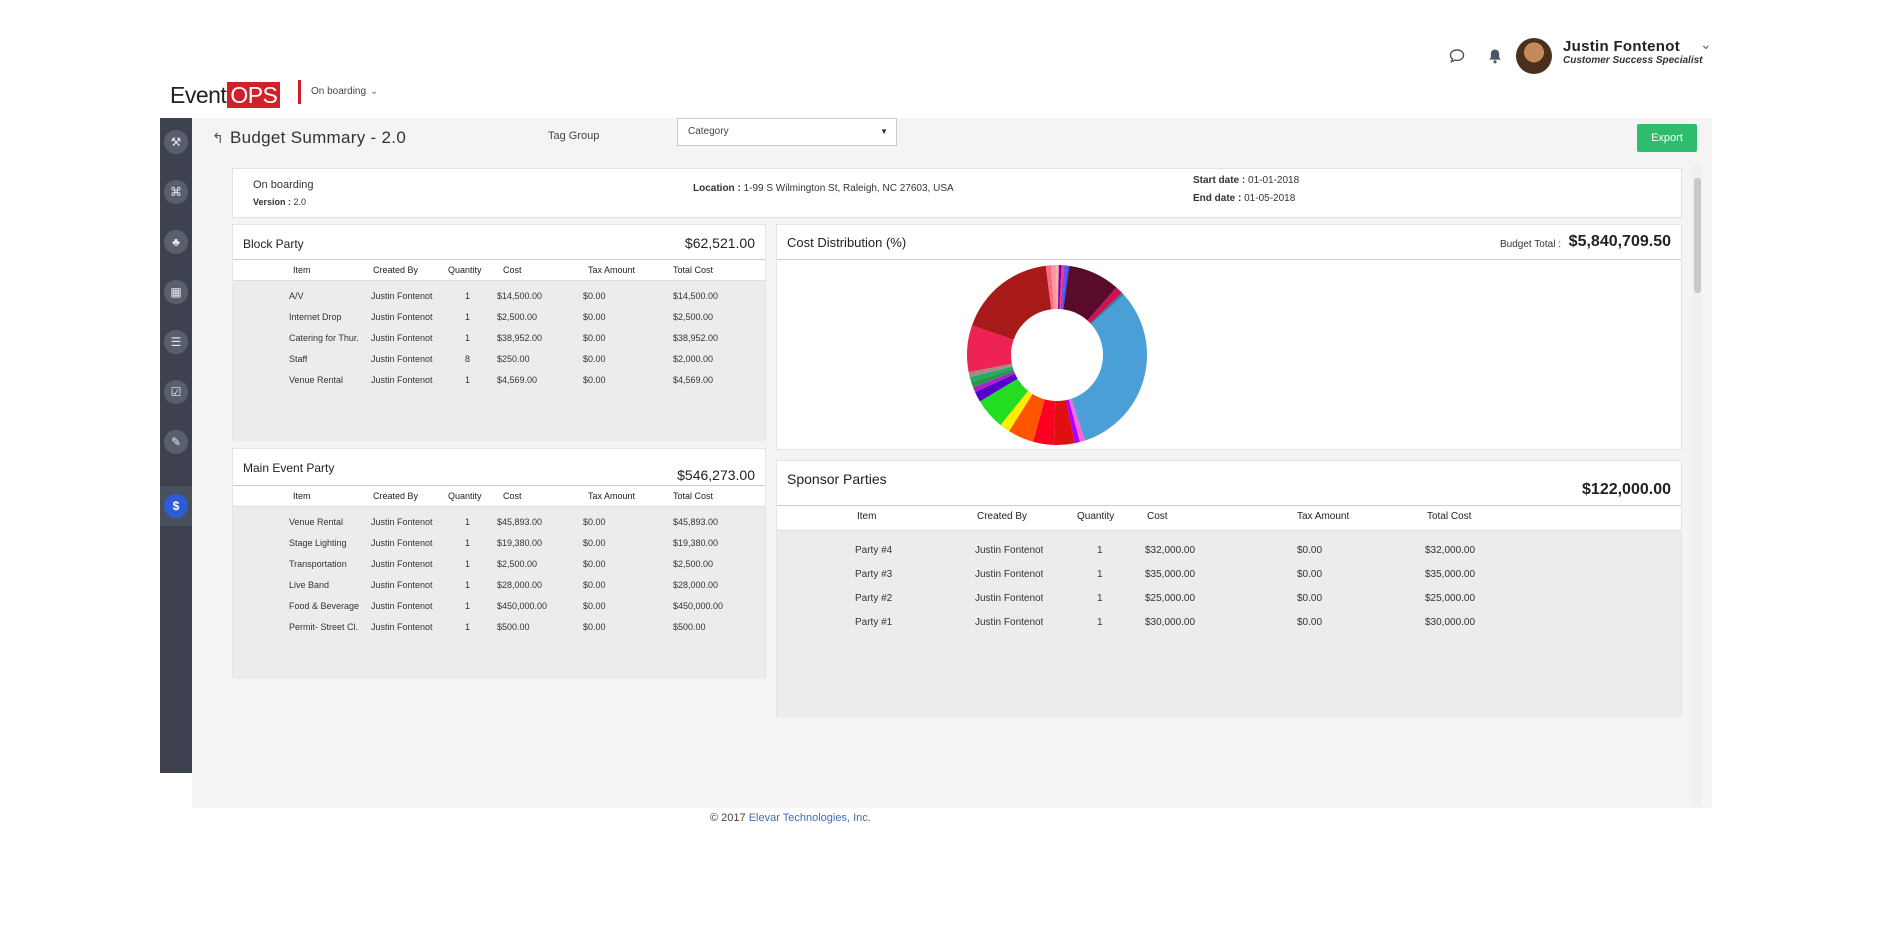  Describe the element at coordinates (809, 818) in the screenshot. I see `footer-company-link: Elevar Technologies, Inc.` at that location.